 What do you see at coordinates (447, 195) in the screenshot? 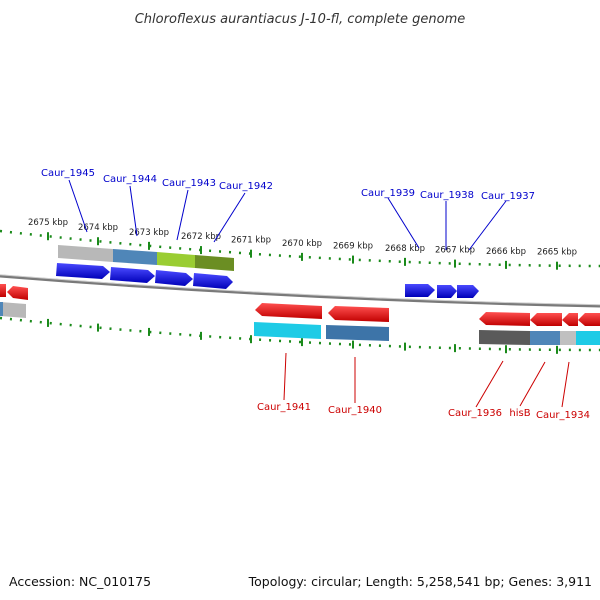
I see `gene-label: Caur_1938` at bounding box center [447, 195].